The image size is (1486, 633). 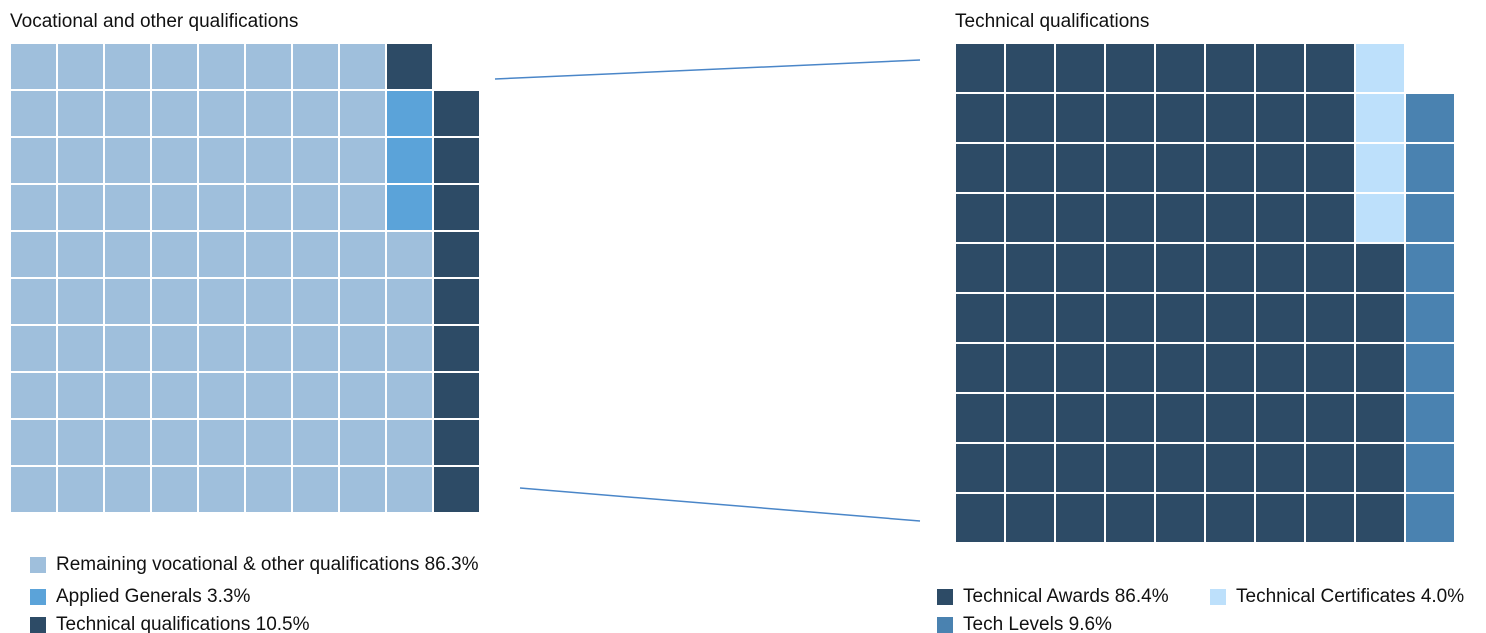 I want to click on legend-name: Technical qualifications, so click(x=153, y=623).